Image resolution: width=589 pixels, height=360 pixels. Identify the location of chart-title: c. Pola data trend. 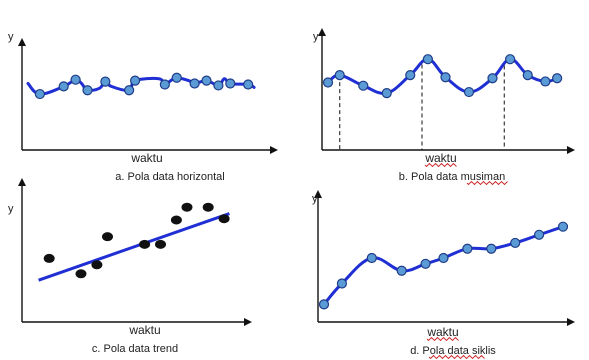
(135, 349).